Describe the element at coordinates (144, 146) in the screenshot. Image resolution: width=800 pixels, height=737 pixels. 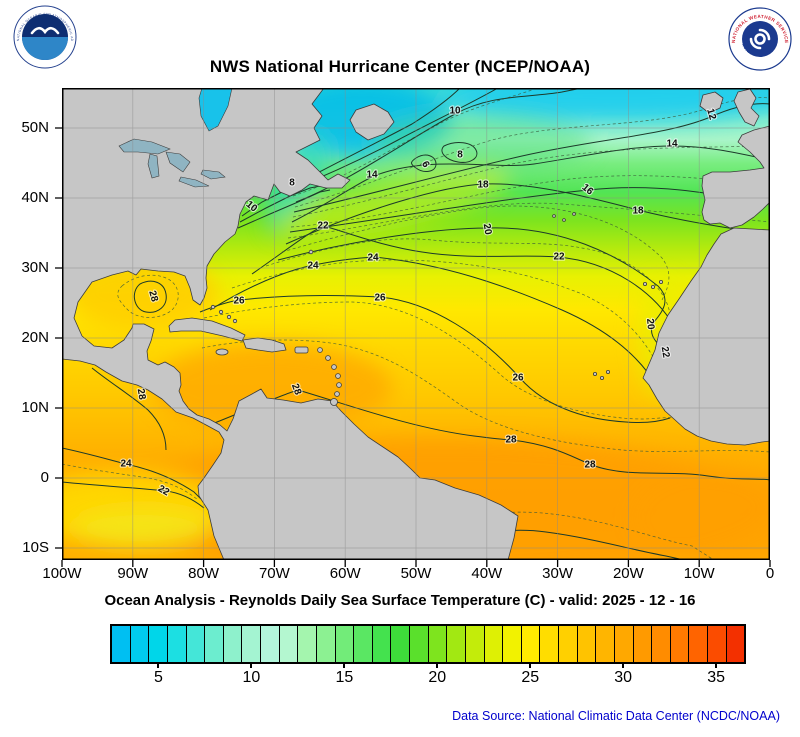
I see `lake-superior` at that location.